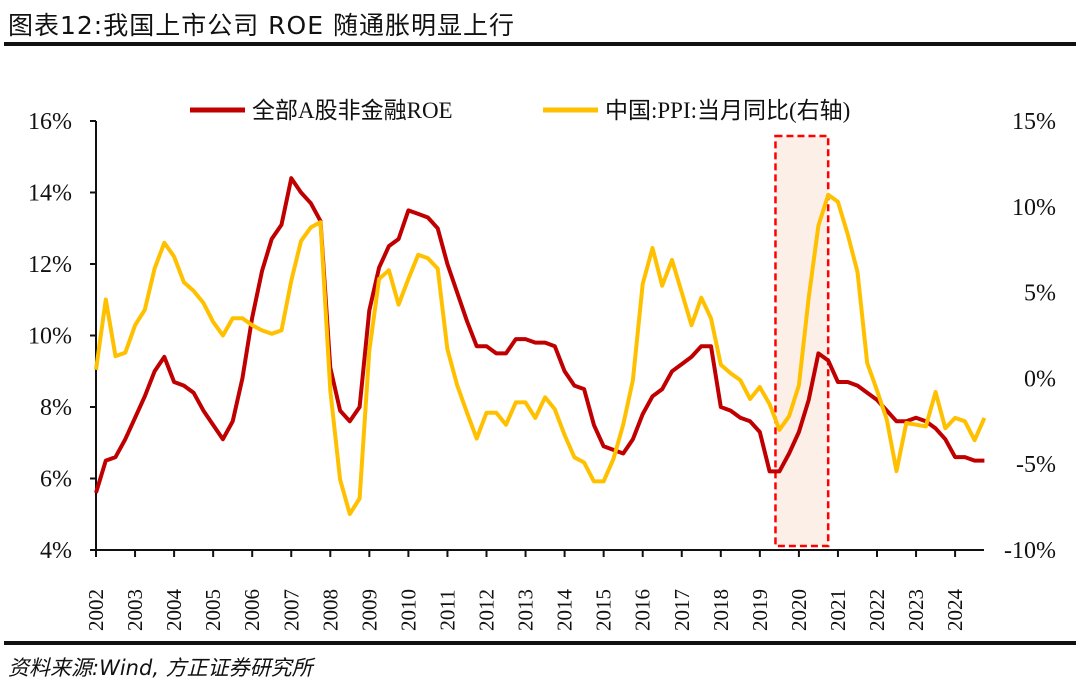  What do you see at coordinates (540, 643) in the screenshot?
I see `footer-rule` at bounding box center [540, 643].